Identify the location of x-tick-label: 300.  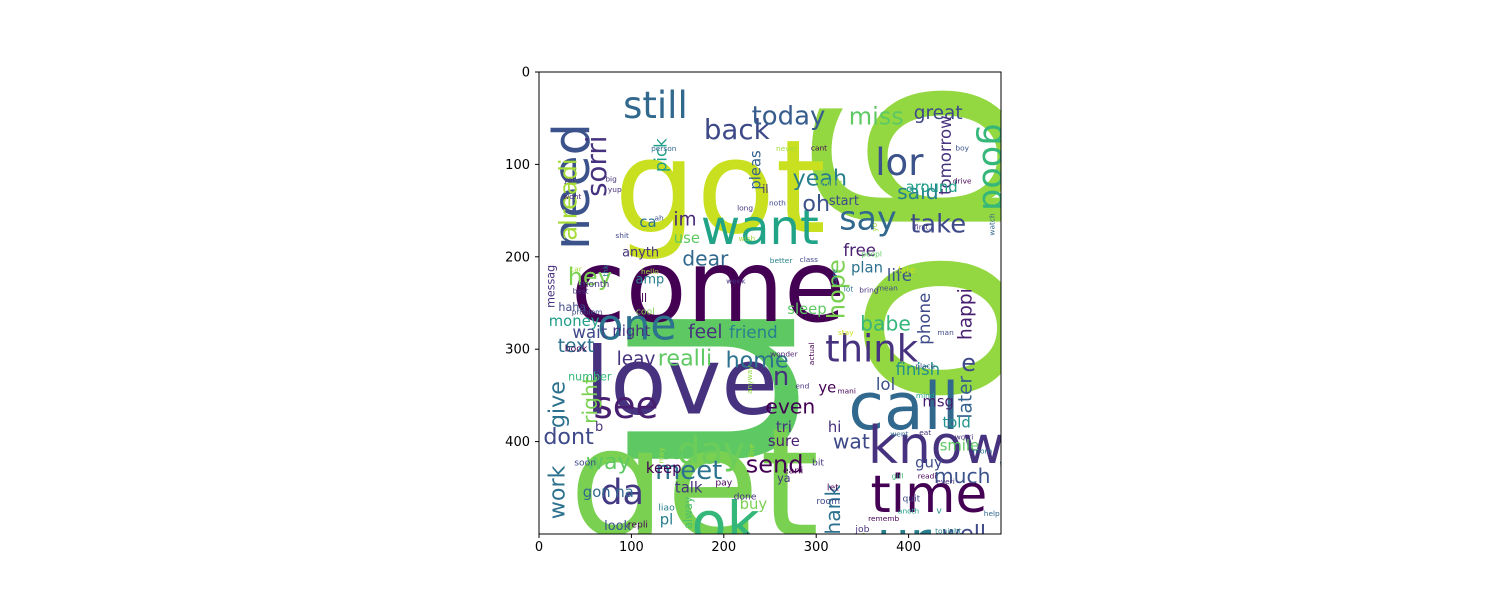
(816, 547).